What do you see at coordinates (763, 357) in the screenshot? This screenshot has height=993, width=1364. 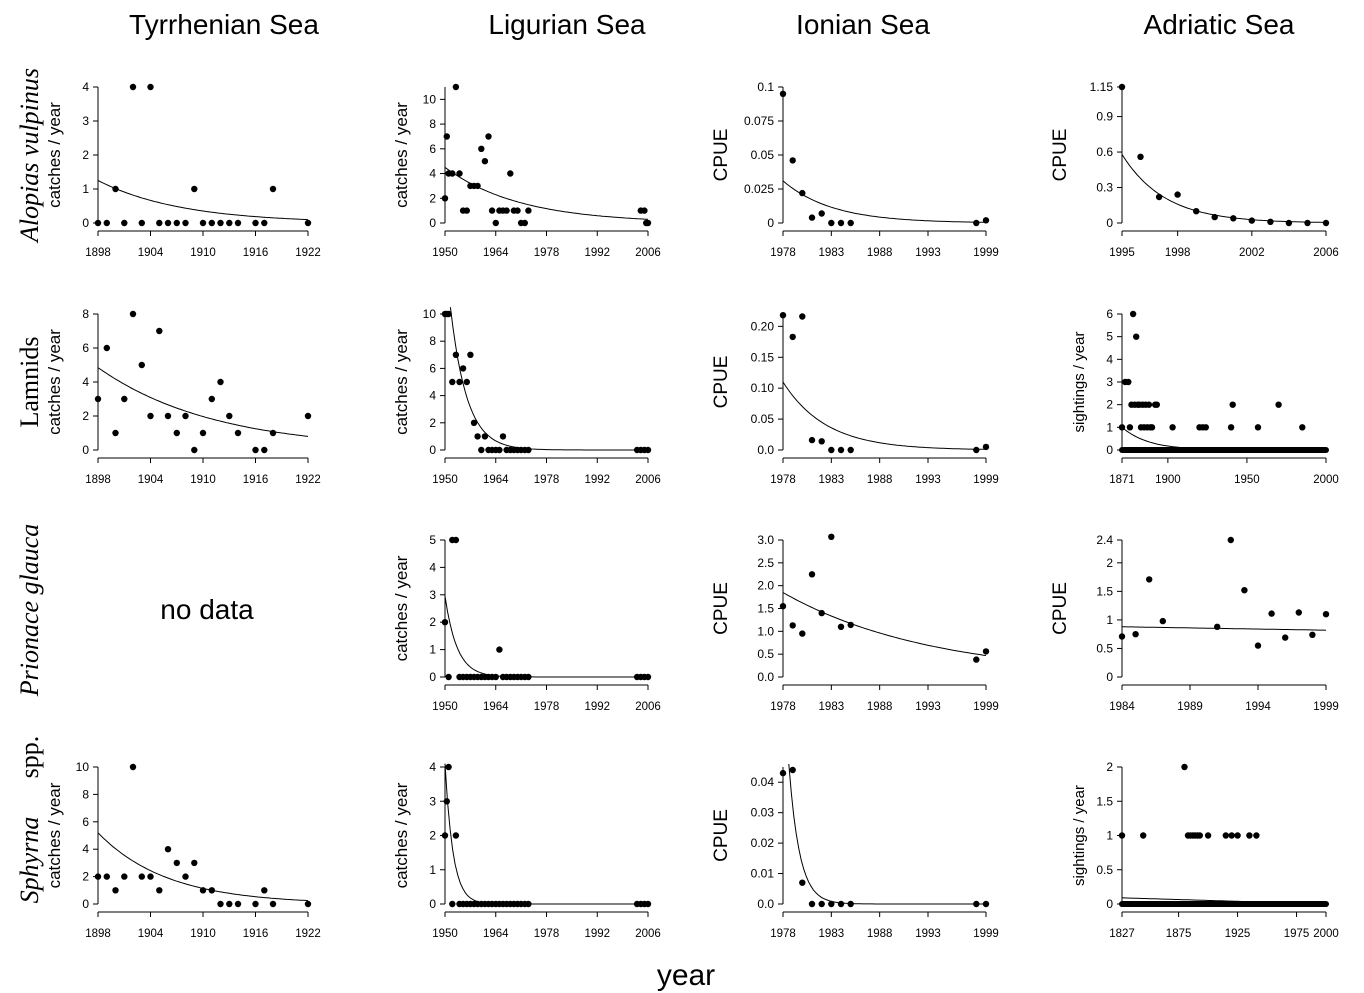 I see `y-tick-label: 0.15` at bounding box center [763, 357].